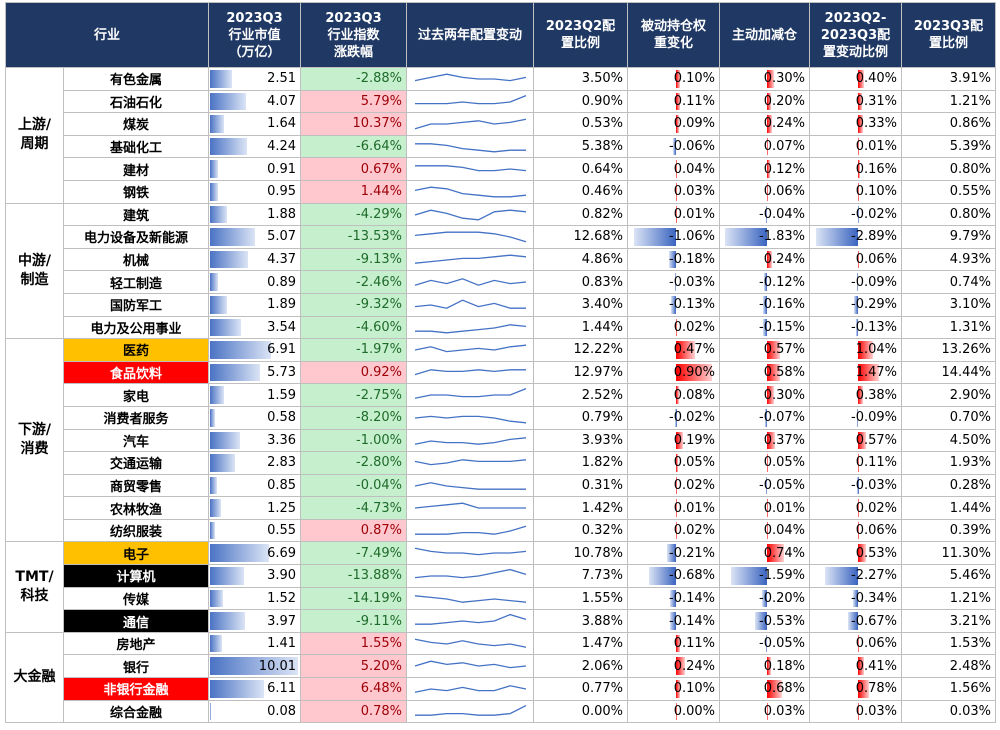 This screenshot has width=1000, height=730. I want to click on value-cell: -4.60%, so click(354, 327).